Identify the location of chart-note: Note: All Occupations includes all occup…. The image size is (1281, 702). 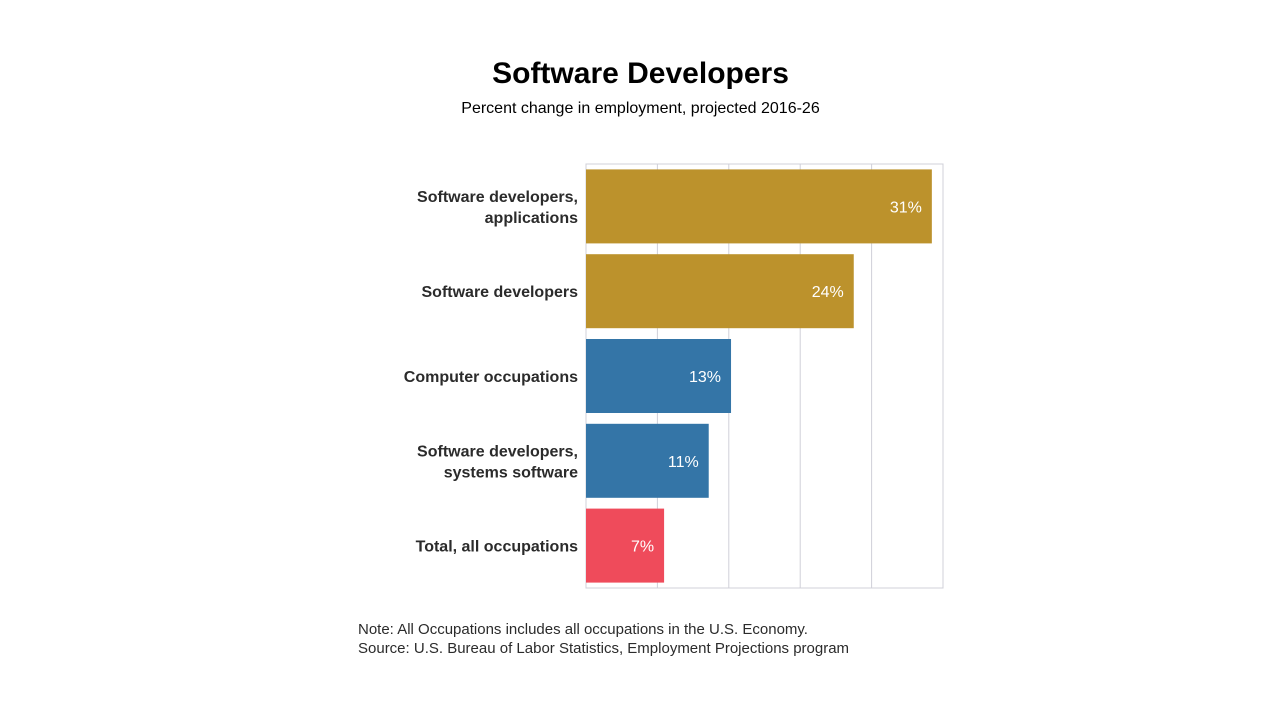
(583, 629).